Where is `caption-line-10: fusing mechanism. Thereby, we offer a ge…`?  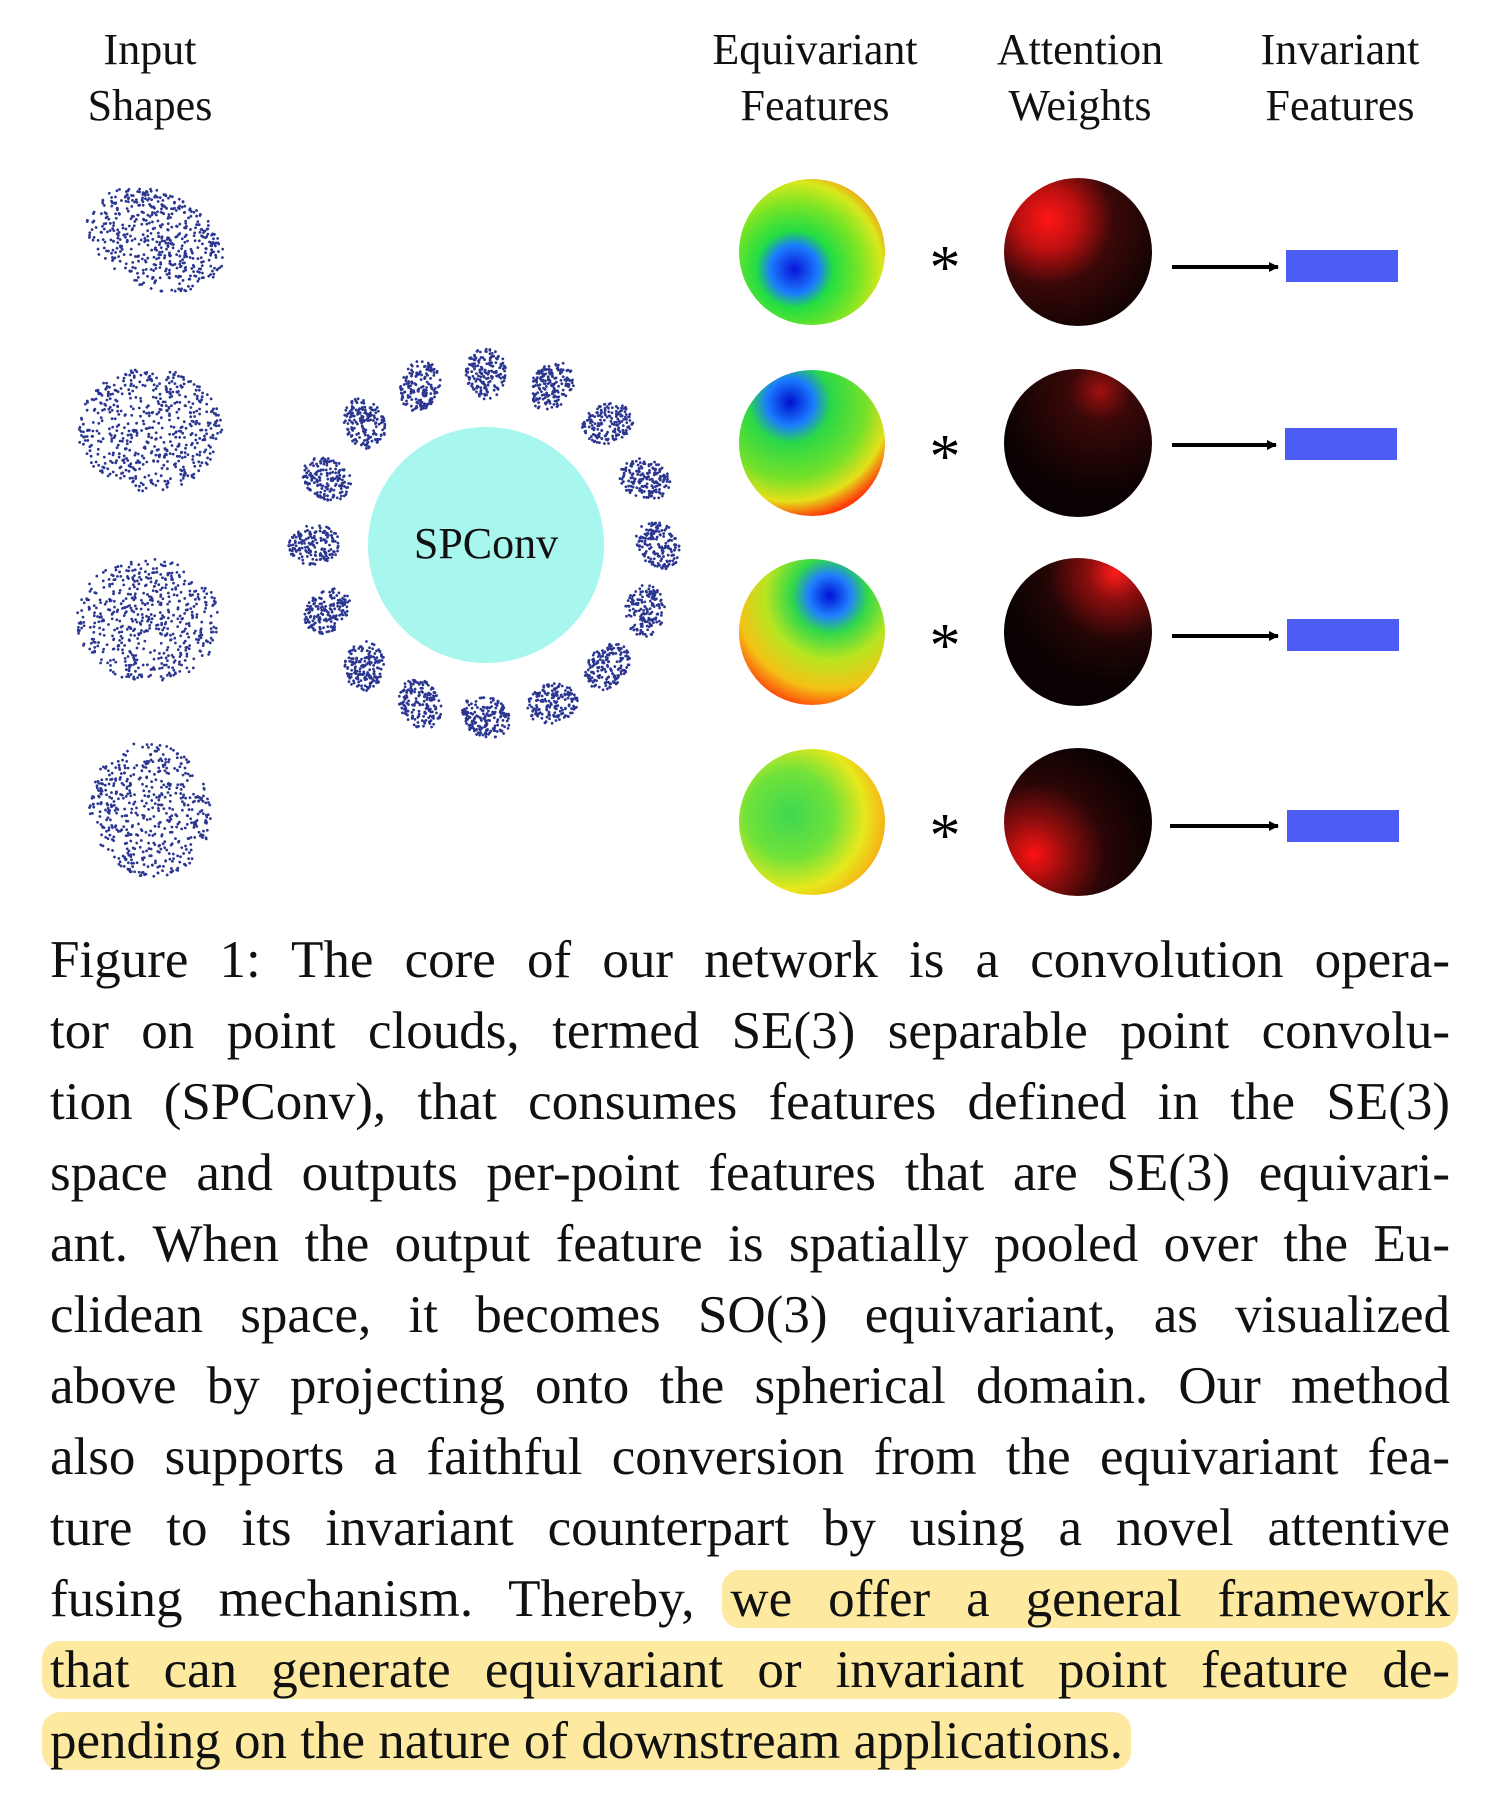 caption-line-10: fusing mechanism. Thereby, we offer a ge… is located at coordinates (754, 1599).